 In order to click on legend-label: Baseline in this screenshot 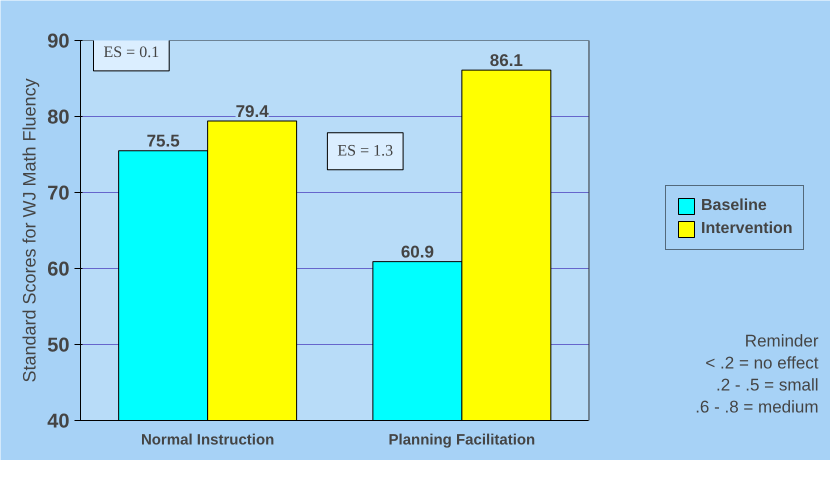, I will do `click(734, 206)`.